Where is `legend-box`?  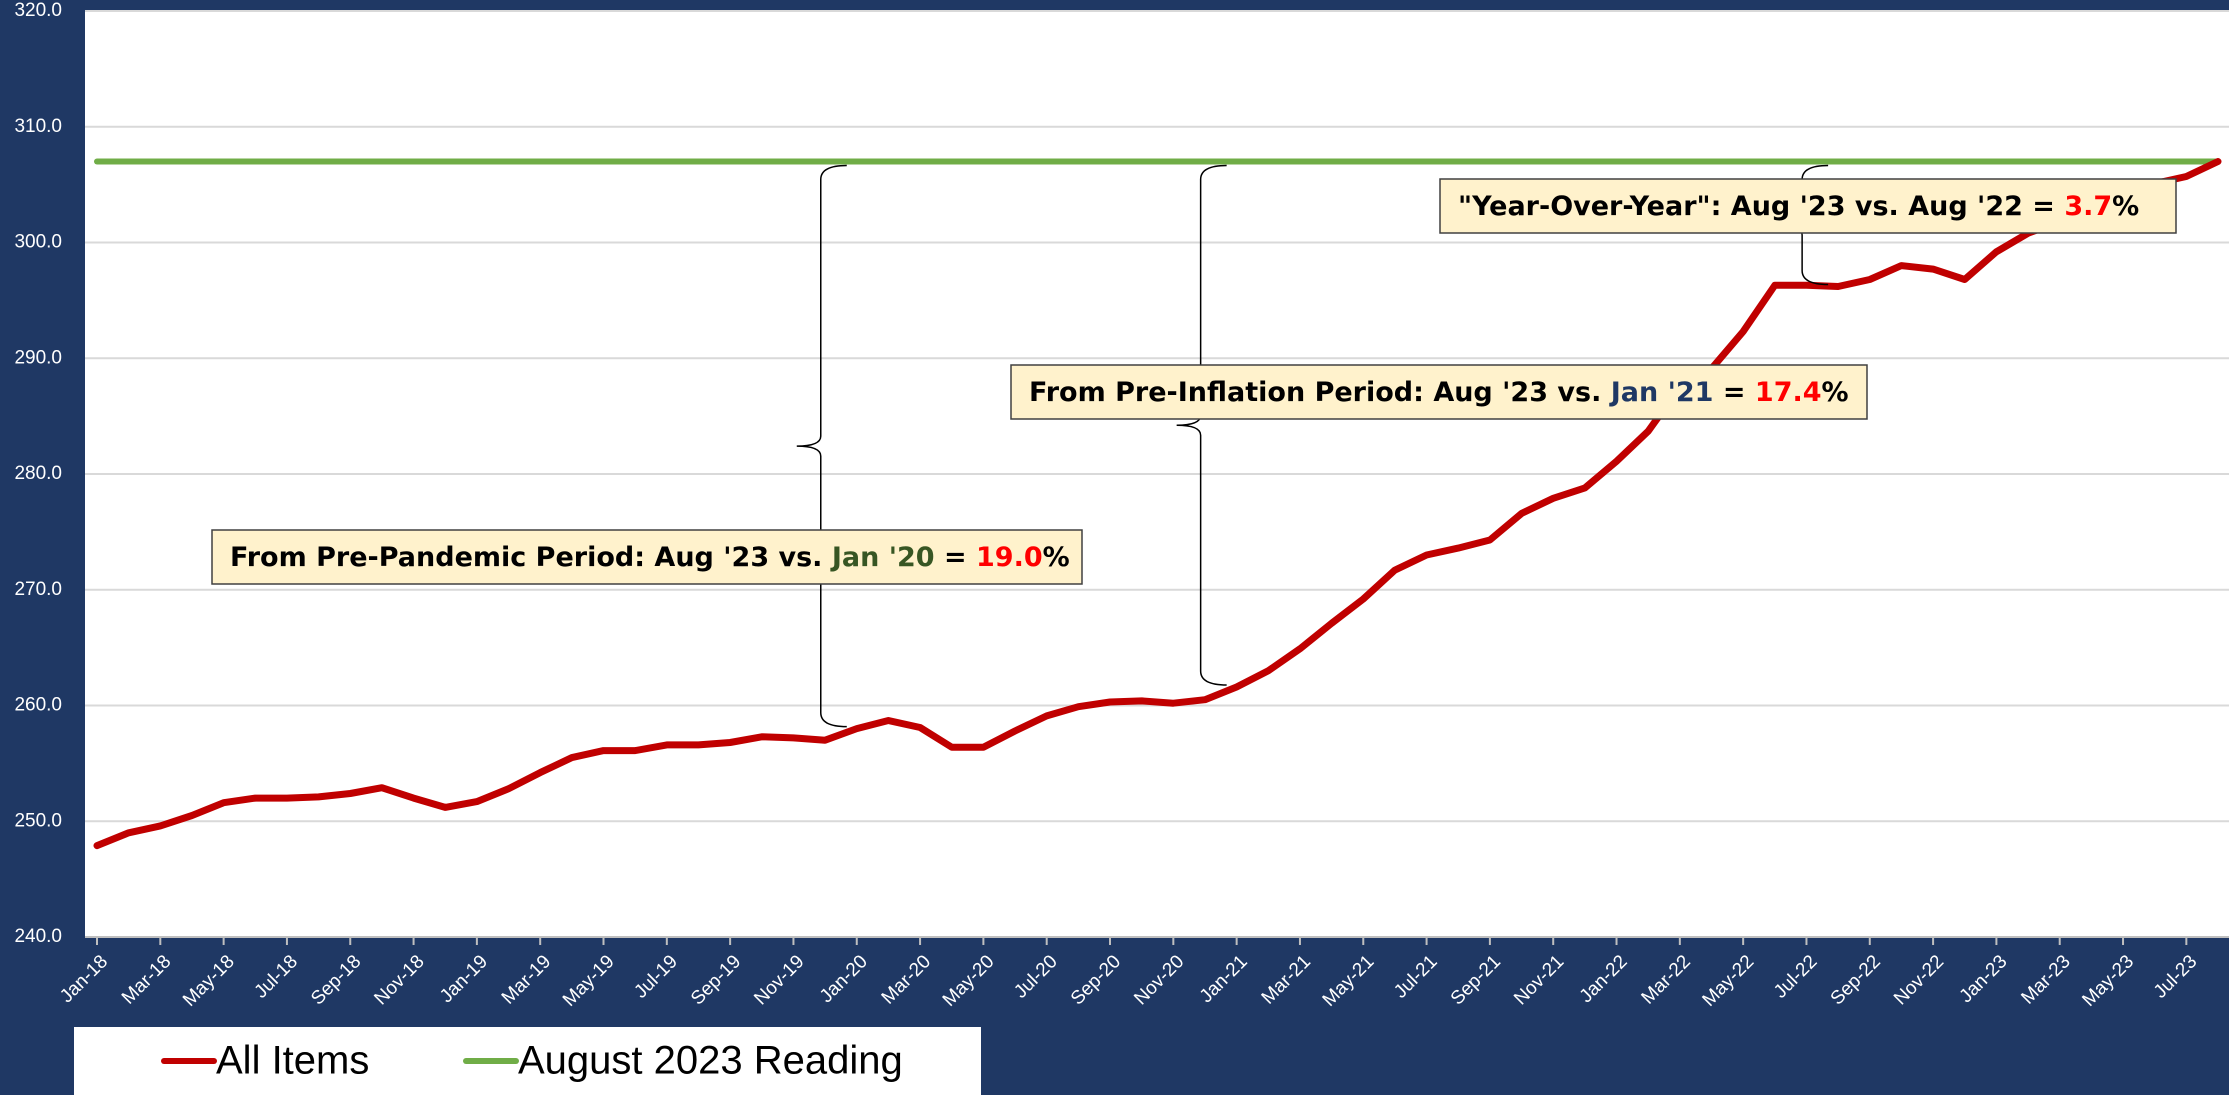 legend-box is located at coordinates (527, 1061).